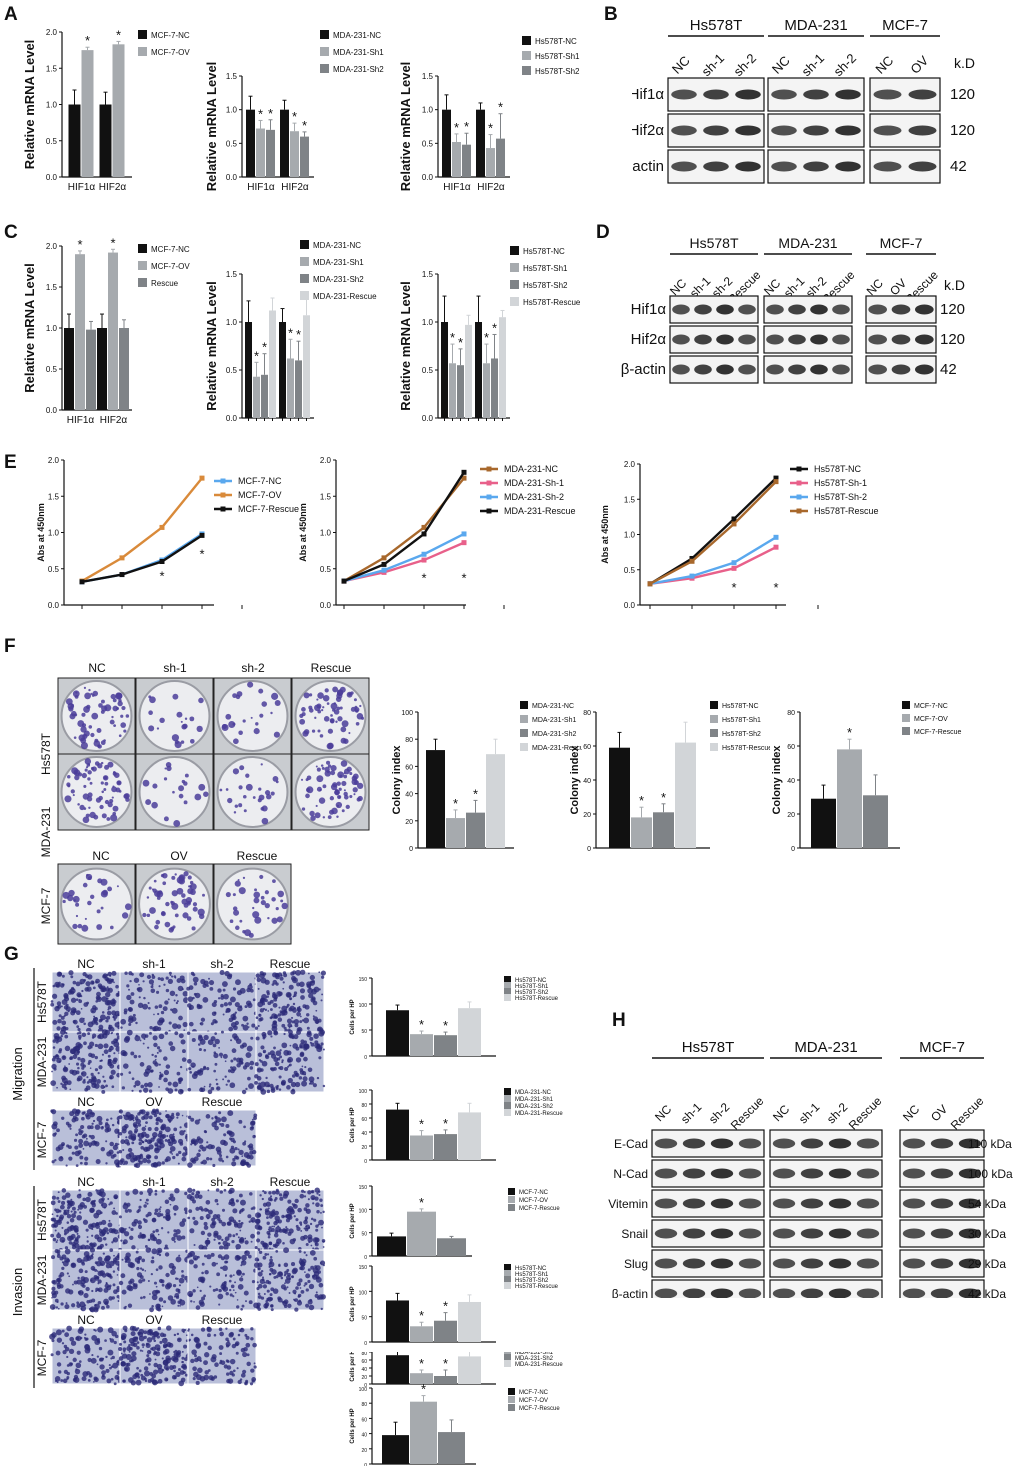 This screenshot has width=1020, height=1471. What do you see at coordinates (353, 1220) in the screenshot?
I see `y-axis-label: Cells per HP` at bounding box center [353, 1220].